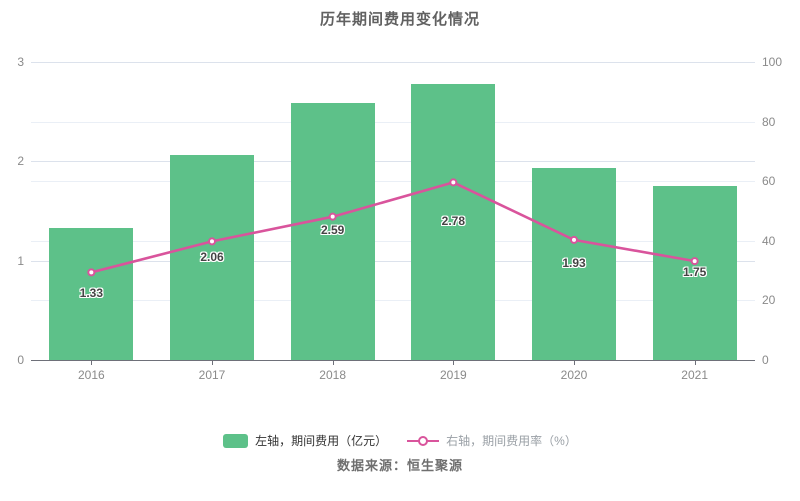 The width and height of the screenshot is (800, 501). I want to click on line-point-2020, so click(574, 239).